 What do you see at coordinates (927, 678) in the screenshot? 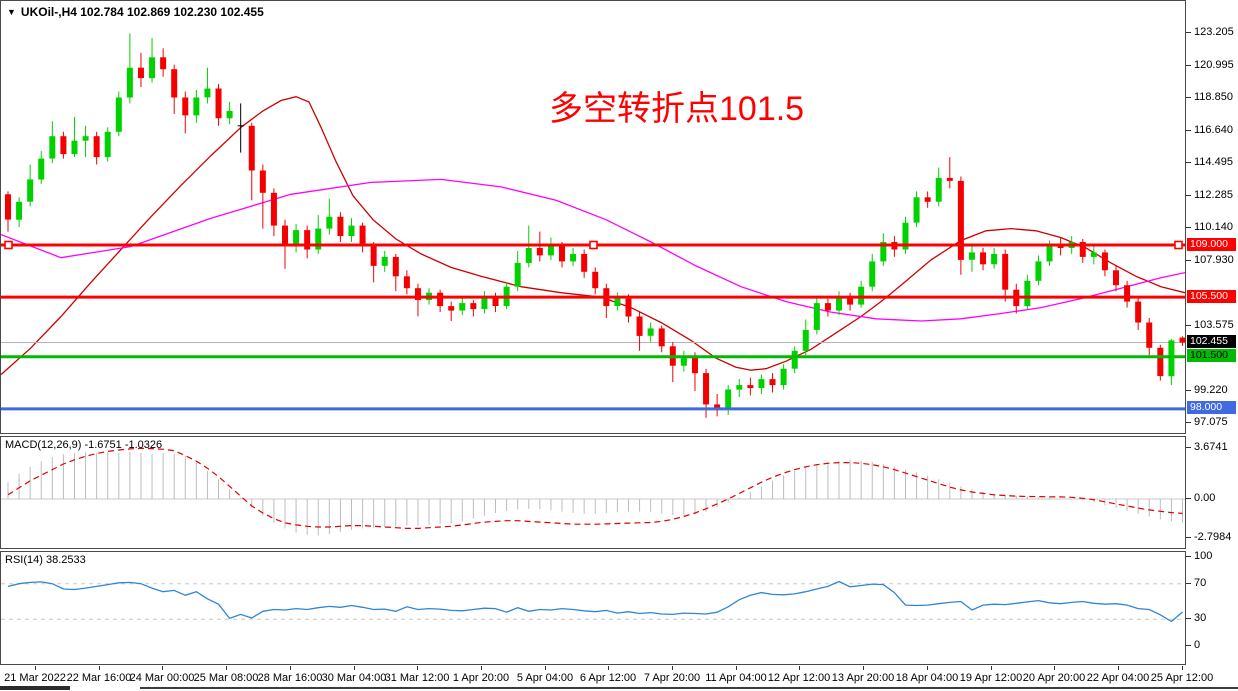
I see `time-tick-label: 18 Apr 04:00` at bounding box center [927, 678].